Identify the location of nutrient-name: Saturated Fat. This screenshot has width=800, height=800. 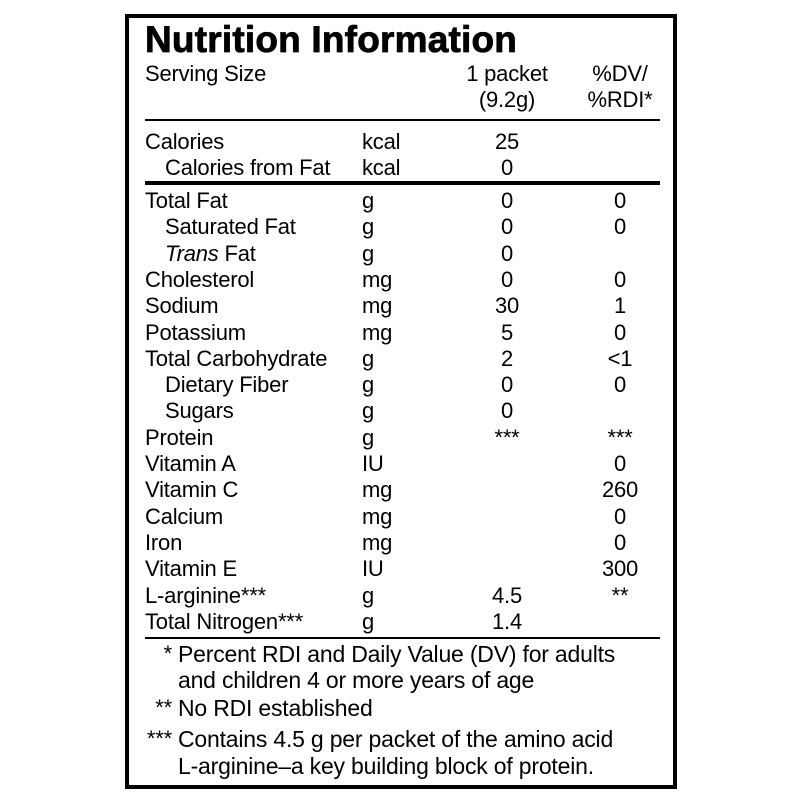
(230, 227).